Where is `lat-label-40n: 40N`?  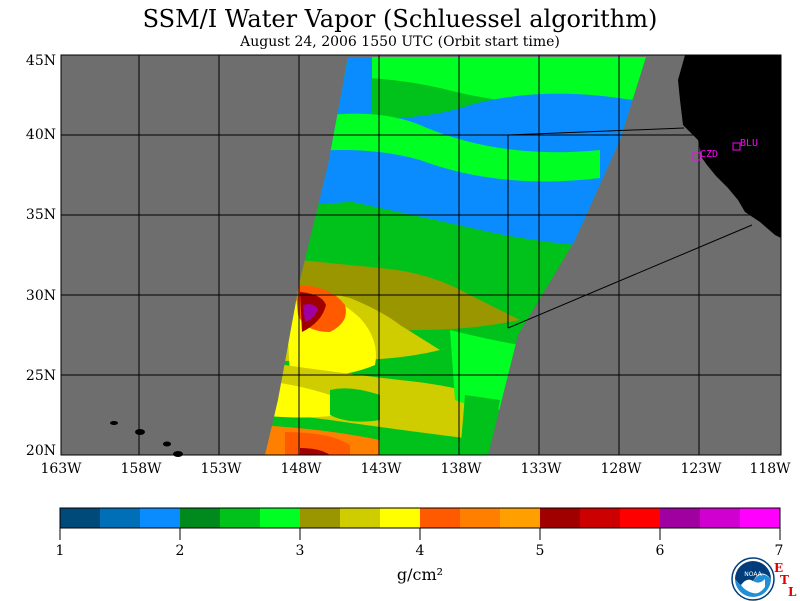
lat-label-40n: 40N is located at coordinates (40, 135).